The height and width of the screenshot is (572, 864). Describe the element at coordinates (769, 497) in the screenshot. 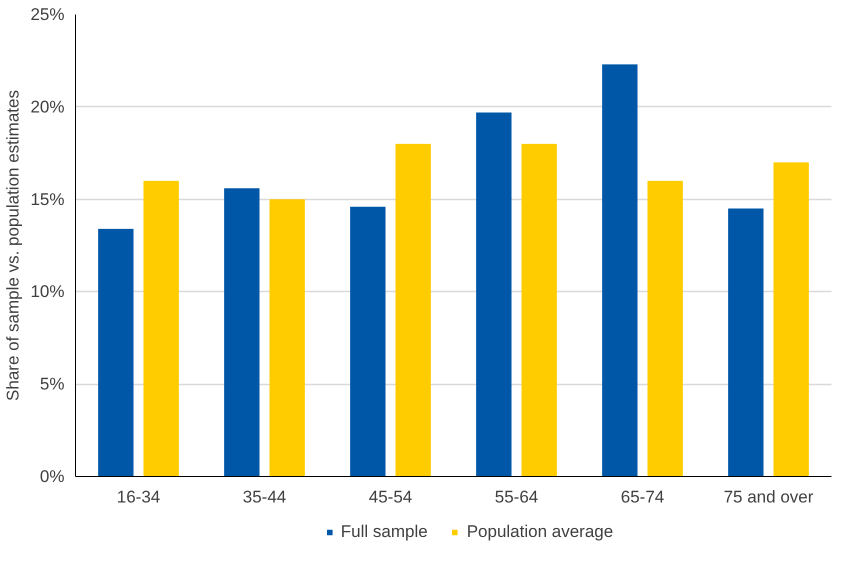

I see `x-tick-label: 75 and over` at that location.